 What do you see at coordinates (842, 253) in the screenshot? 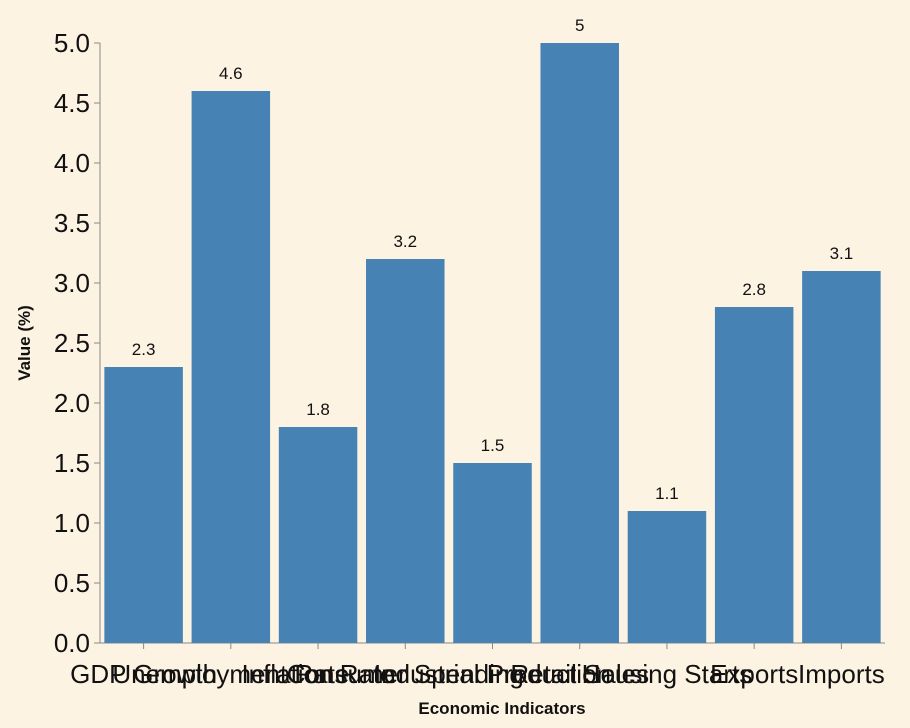
I see `data-label: 3.1` at bounding box center [842, 253].